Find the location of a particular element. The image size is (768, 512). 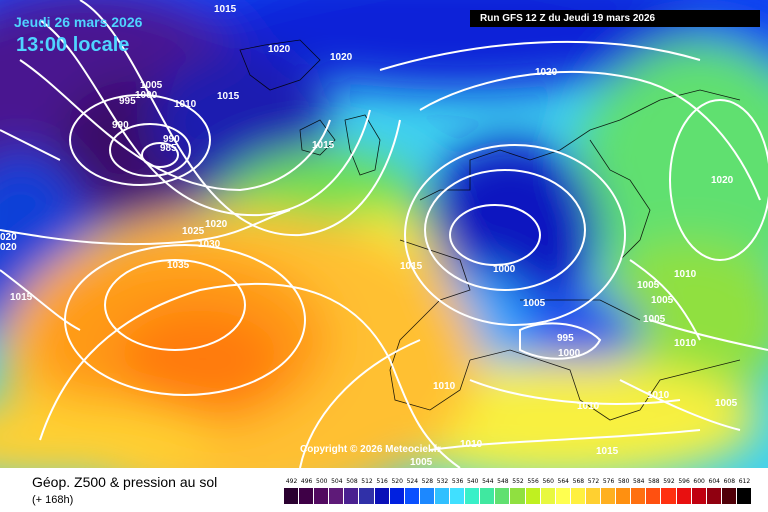

scale-tick-label: 536 is located at coordinates (457, 481).